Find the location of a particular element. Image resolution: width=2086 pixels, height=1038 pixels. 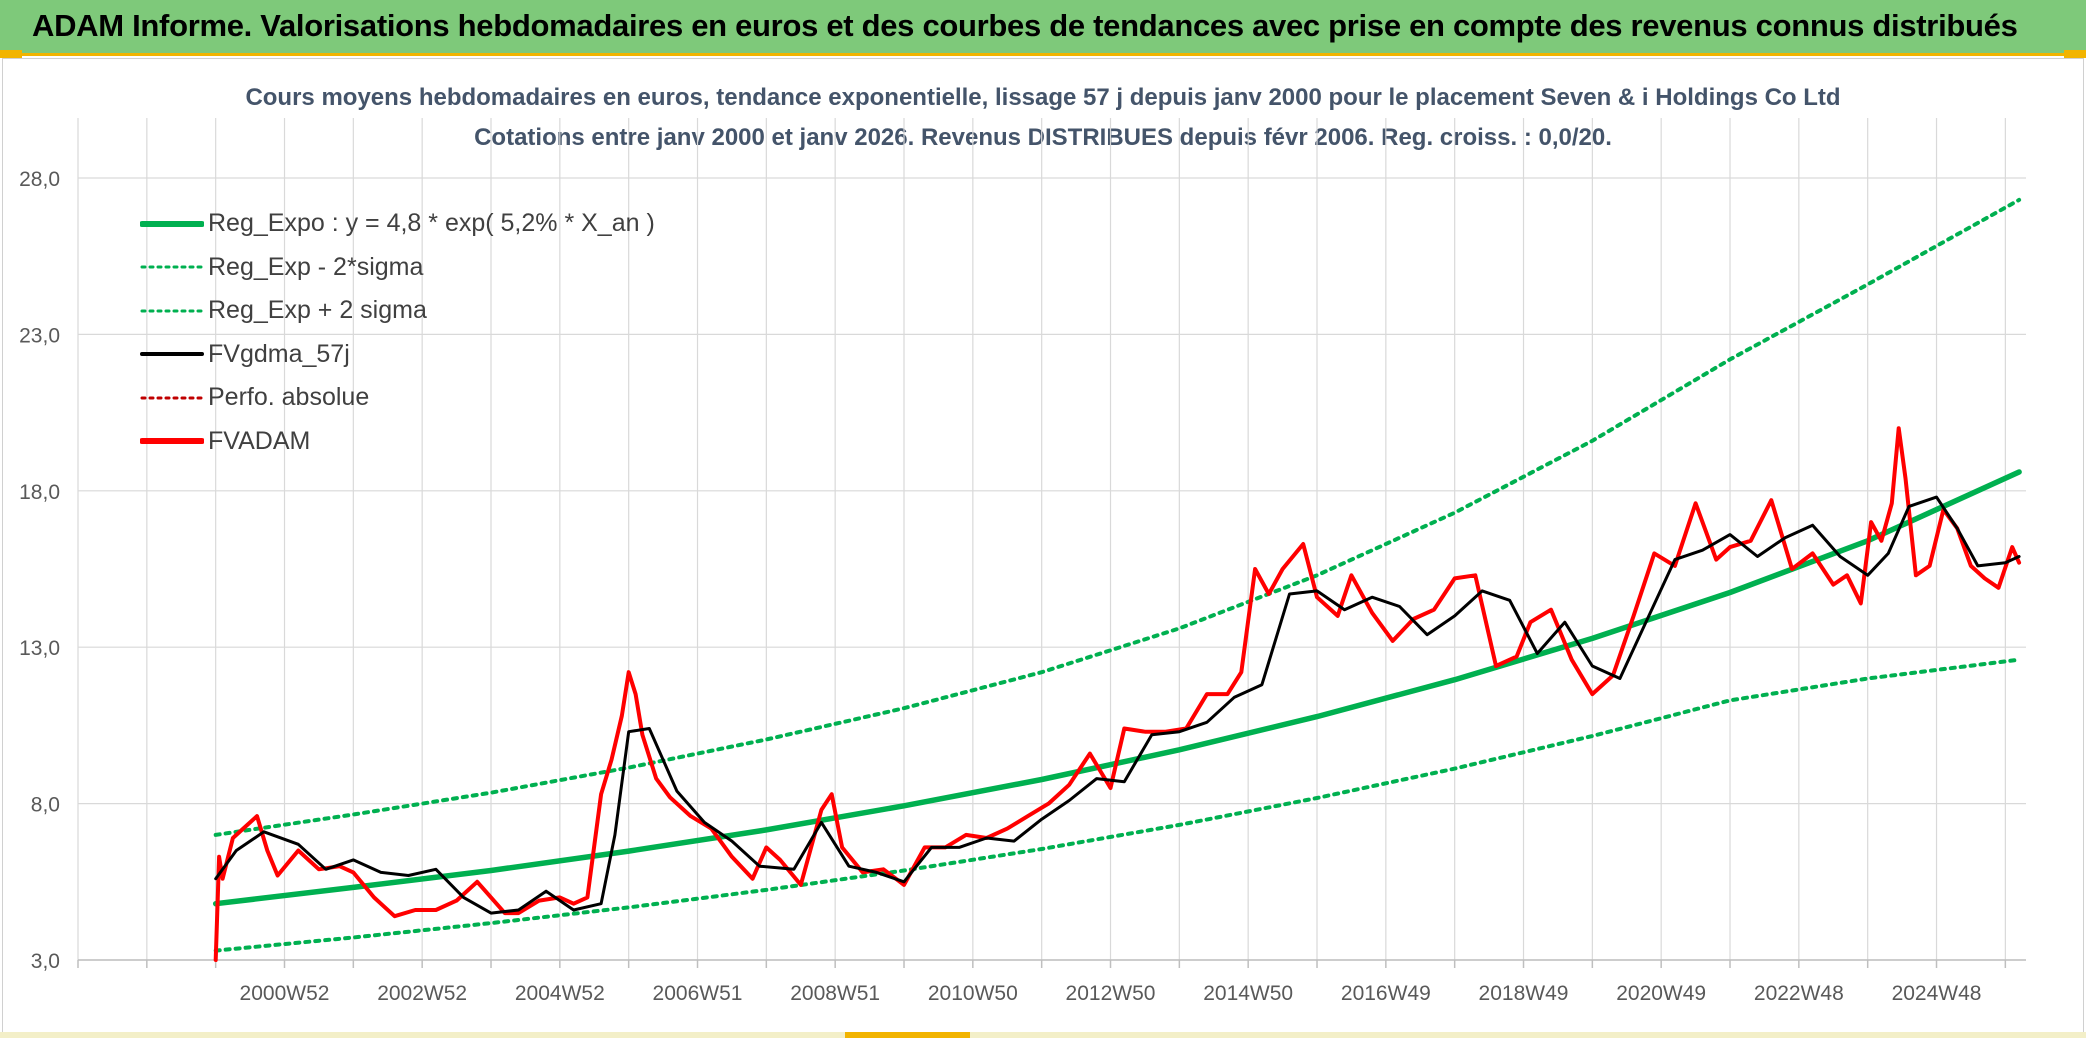

legend-label: FVADAM is located at coordinates (259, 440).